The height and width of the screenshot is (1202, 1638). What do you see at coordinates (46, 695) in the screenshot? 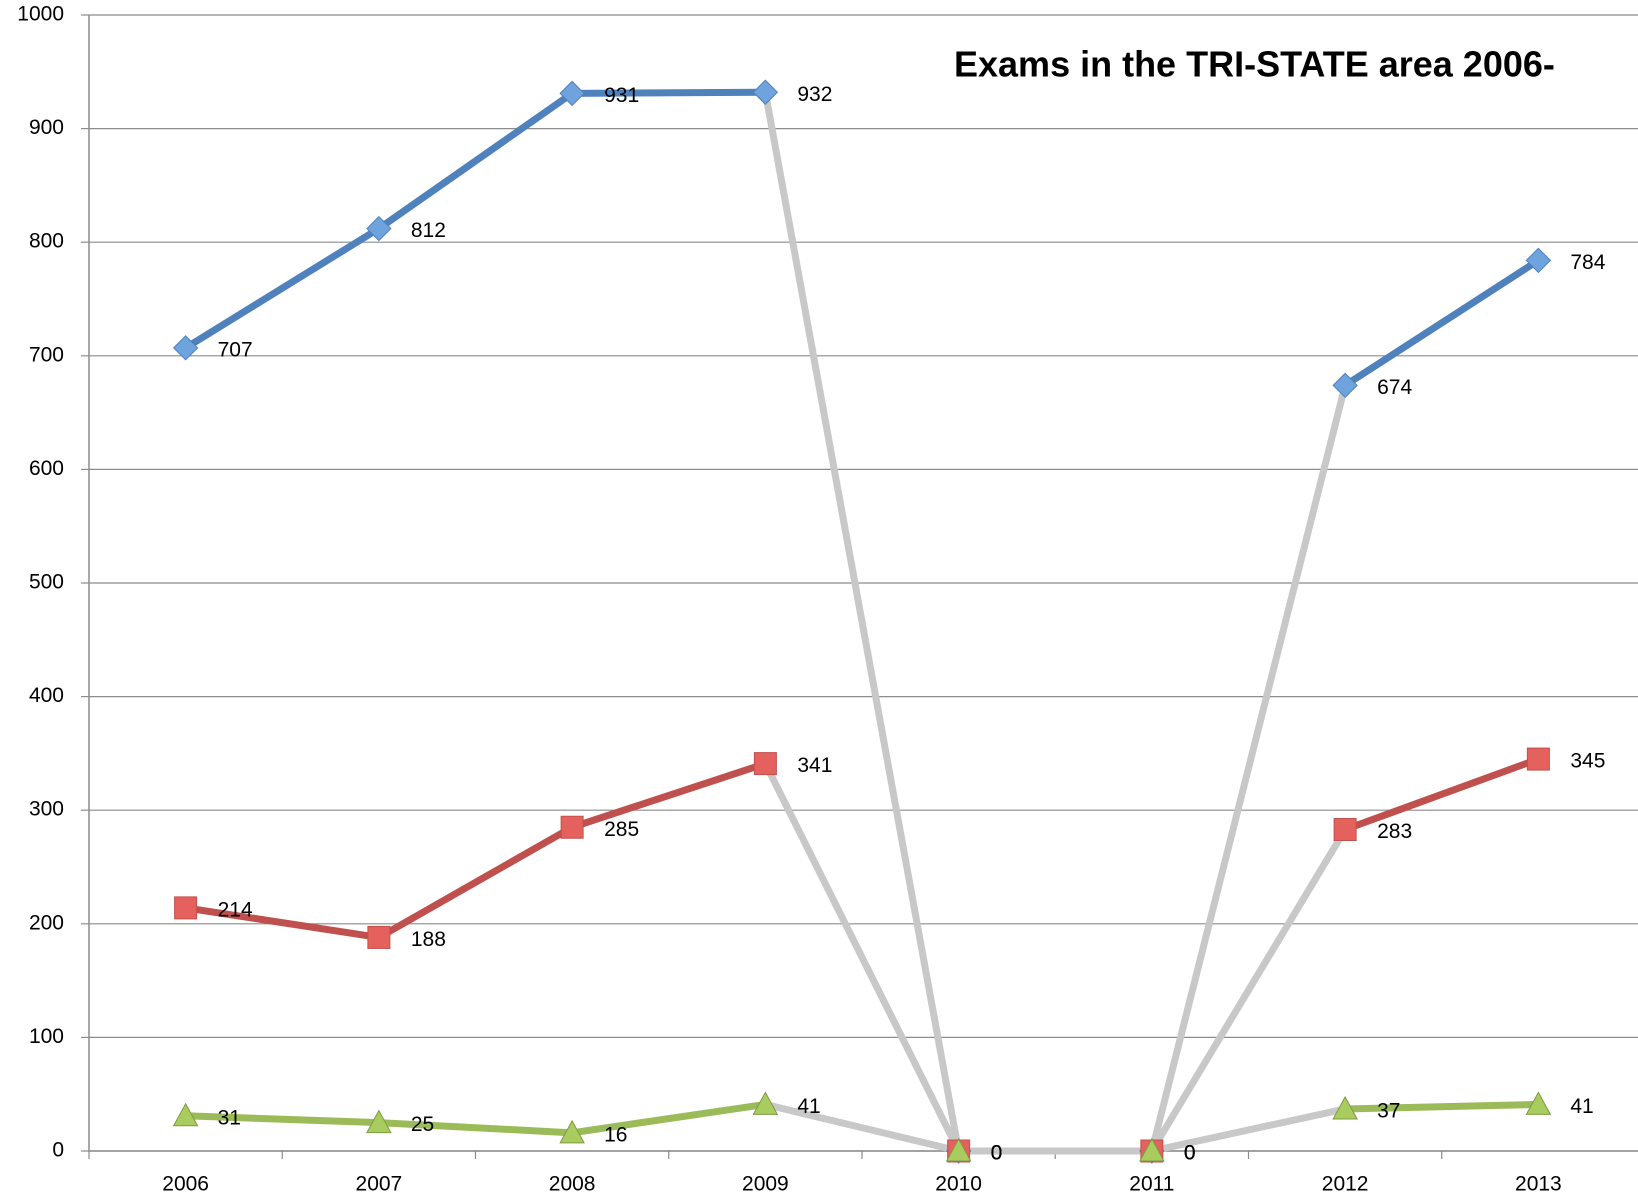
I see `y-tick-label: 400` at bounding box center [46, 695].